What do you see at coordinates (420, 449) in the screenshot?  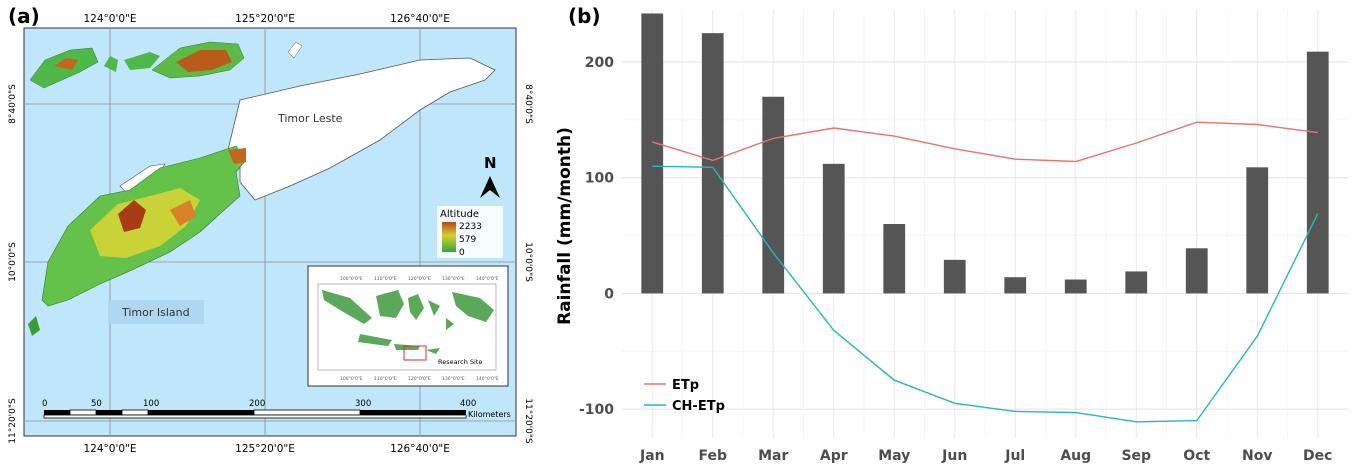 I see `map-bottom-lon-3: 126°40'0"E` at bounding box center [420, 449].